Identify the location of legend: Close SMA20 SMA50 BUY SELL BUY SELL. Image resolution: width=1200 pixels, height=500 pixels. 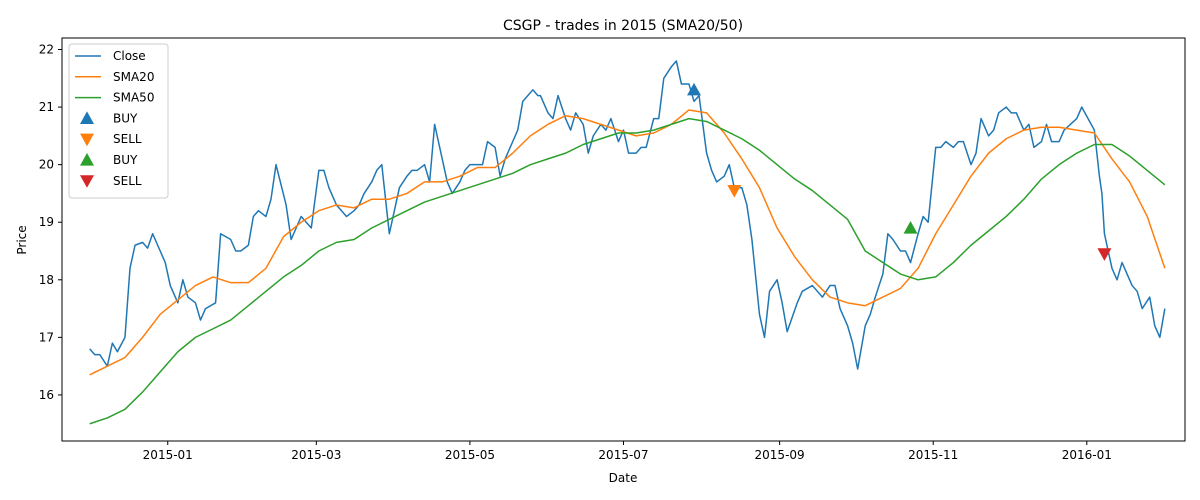
(118, 121).